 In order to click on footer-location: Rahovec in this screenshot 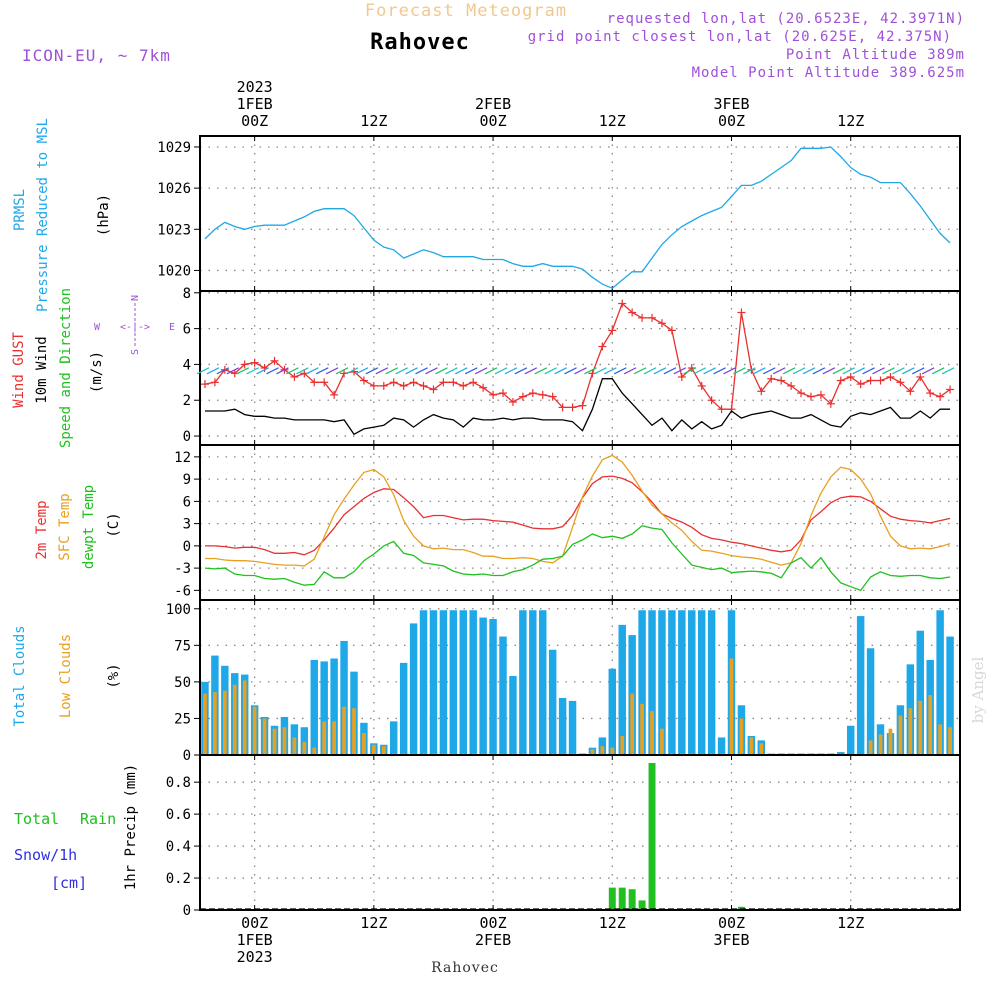, I will do `click(465, 968)`.